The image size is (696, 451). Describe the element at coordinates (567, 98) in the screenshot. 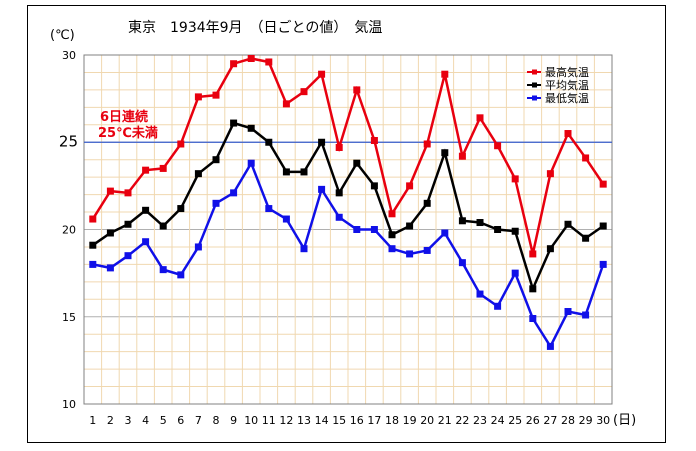

I see `legend-label: 最低気温` at that location.